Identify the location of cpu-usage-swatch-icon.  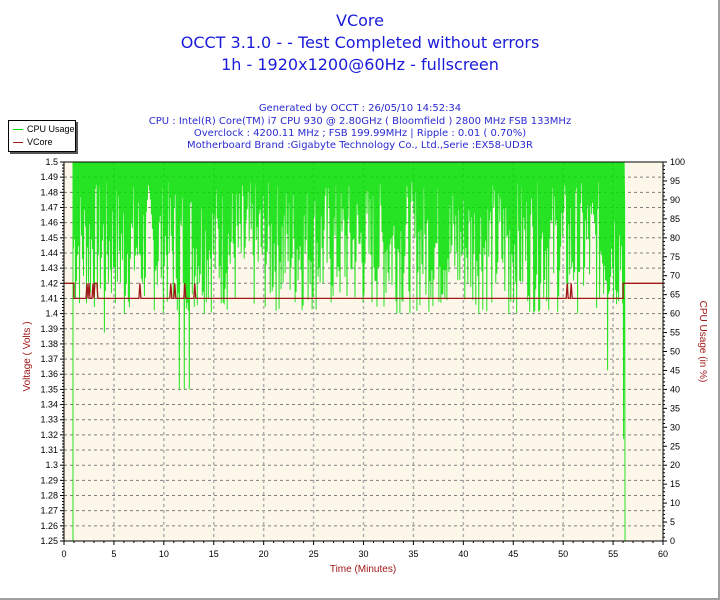
(18, 129).